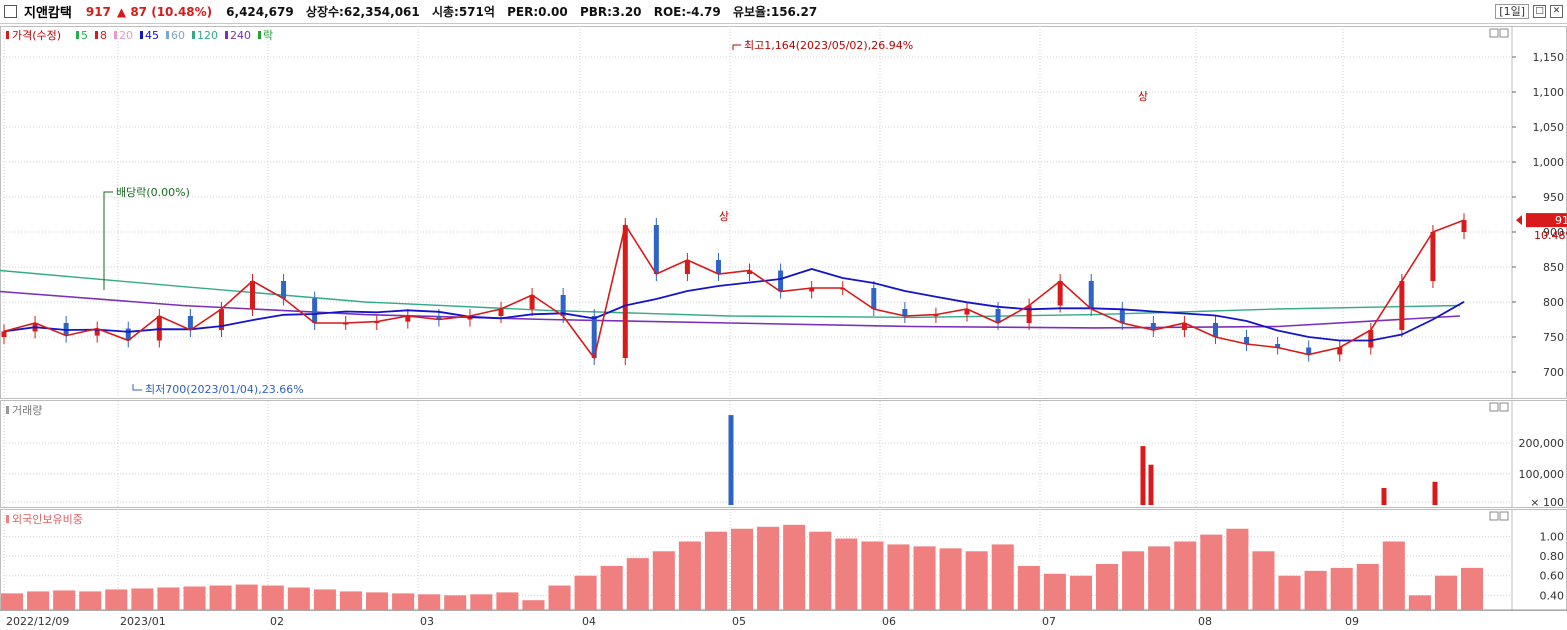 The height and width of the screenshot is (630, 1567). What do you see at coordinates (10, 11) in the screenshot?
I see `select-checkbox` at bounding box center [10, 11].